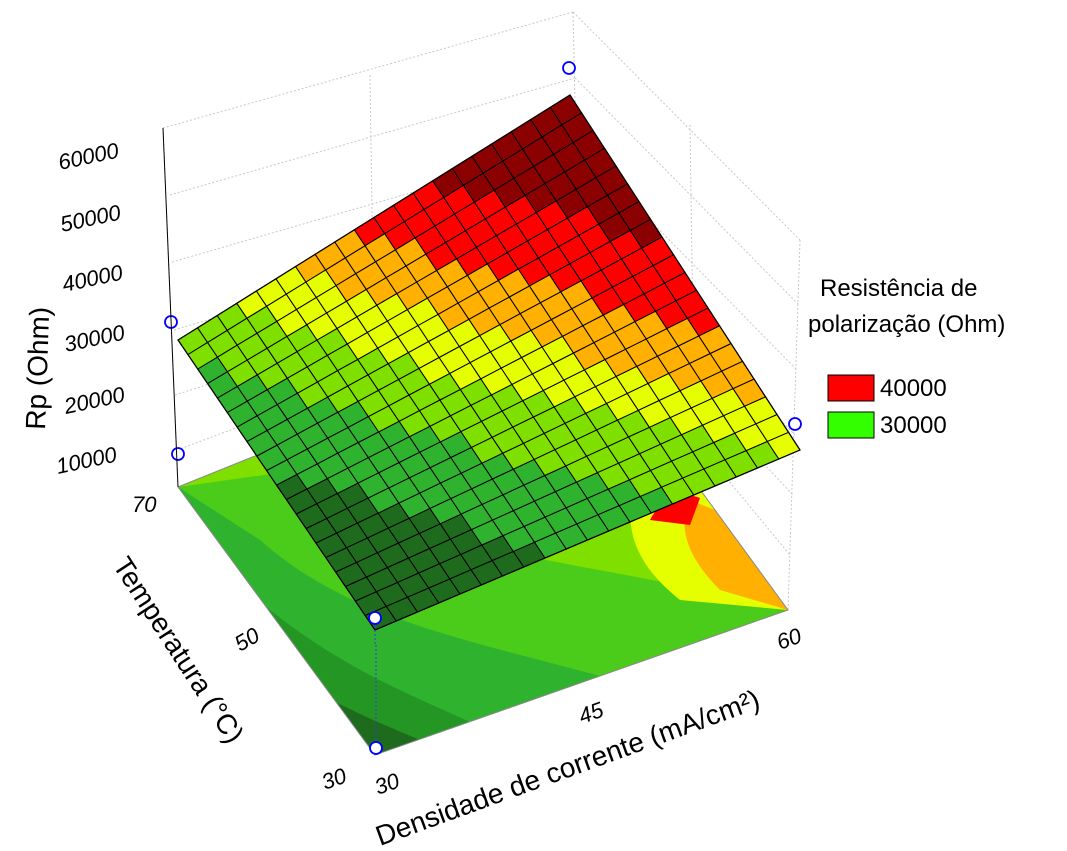 The height and width of the screenshot is (851, 1067). What do you see at coordinates (93, 278) in the screenshot?
I see `z-tick-label: 40000` at bounding box center [93, 278].